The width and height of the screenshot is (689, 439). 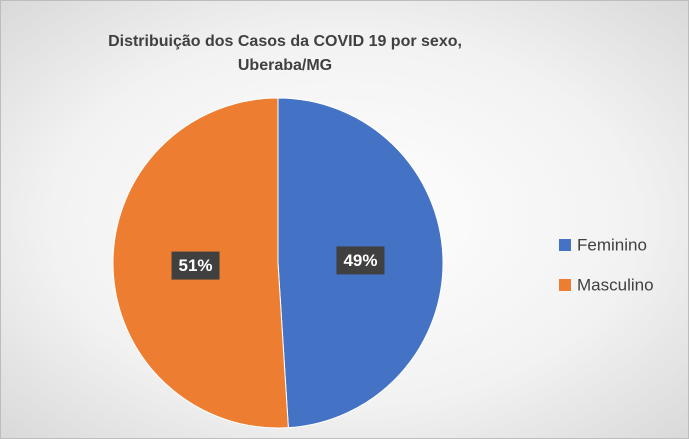 What do you see at coordinates (615, 284) in the screenshot?
I see `legend-label: Masculino` at bounding box center [615, 284].